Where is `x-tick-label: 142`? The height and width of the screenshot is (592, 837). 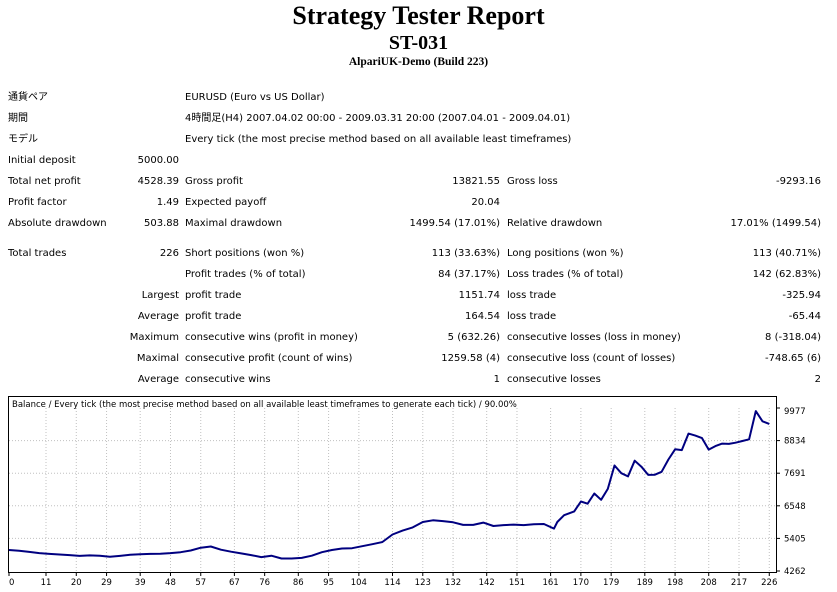
x-tick-label: 142 is located at coordinates (487, 583).